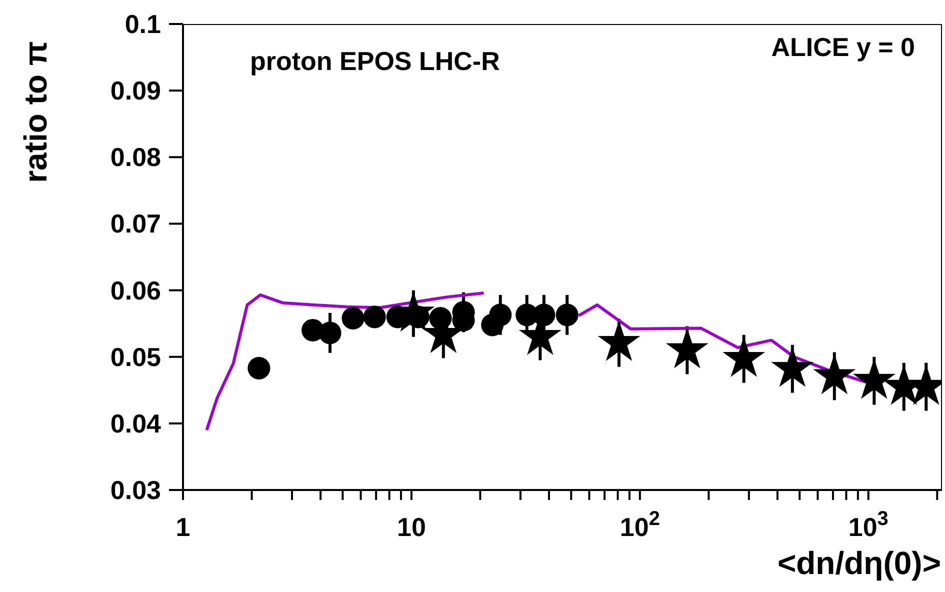  Describe the element at coordinates (142, 24) in the screenshot. I see `y-tick-label: 0.1` at that location.